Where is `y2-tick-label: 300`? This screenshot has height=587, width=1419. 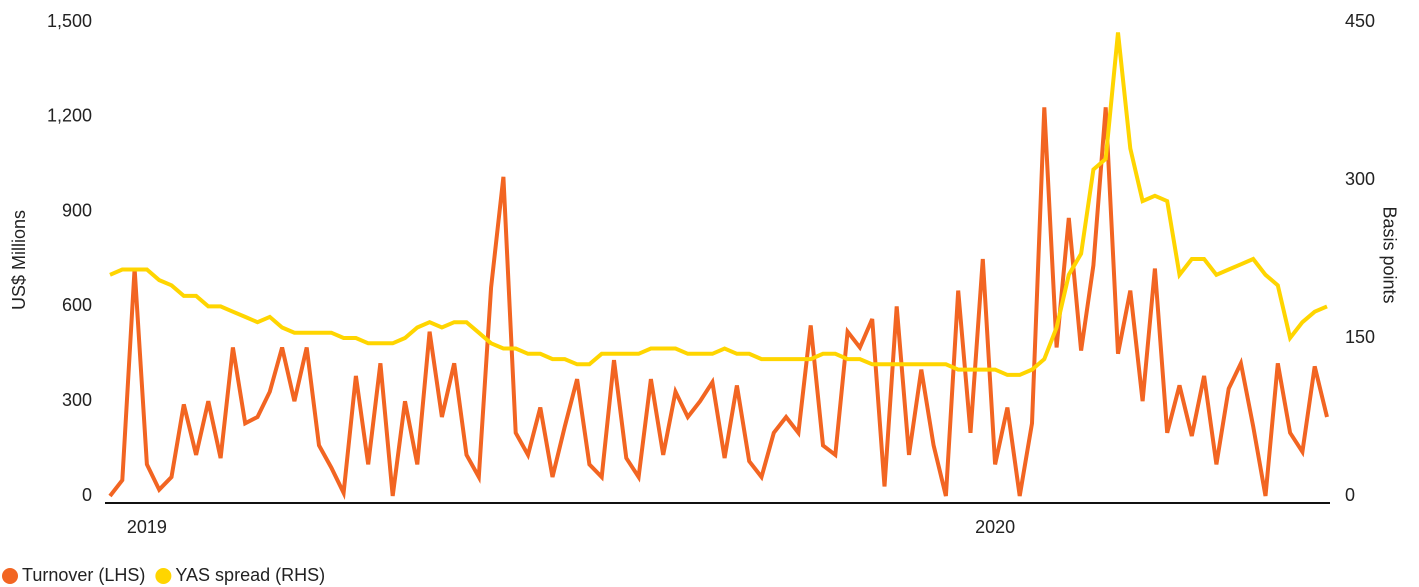
y2-tick-label: 300 is located at coordinates (1360, 179).